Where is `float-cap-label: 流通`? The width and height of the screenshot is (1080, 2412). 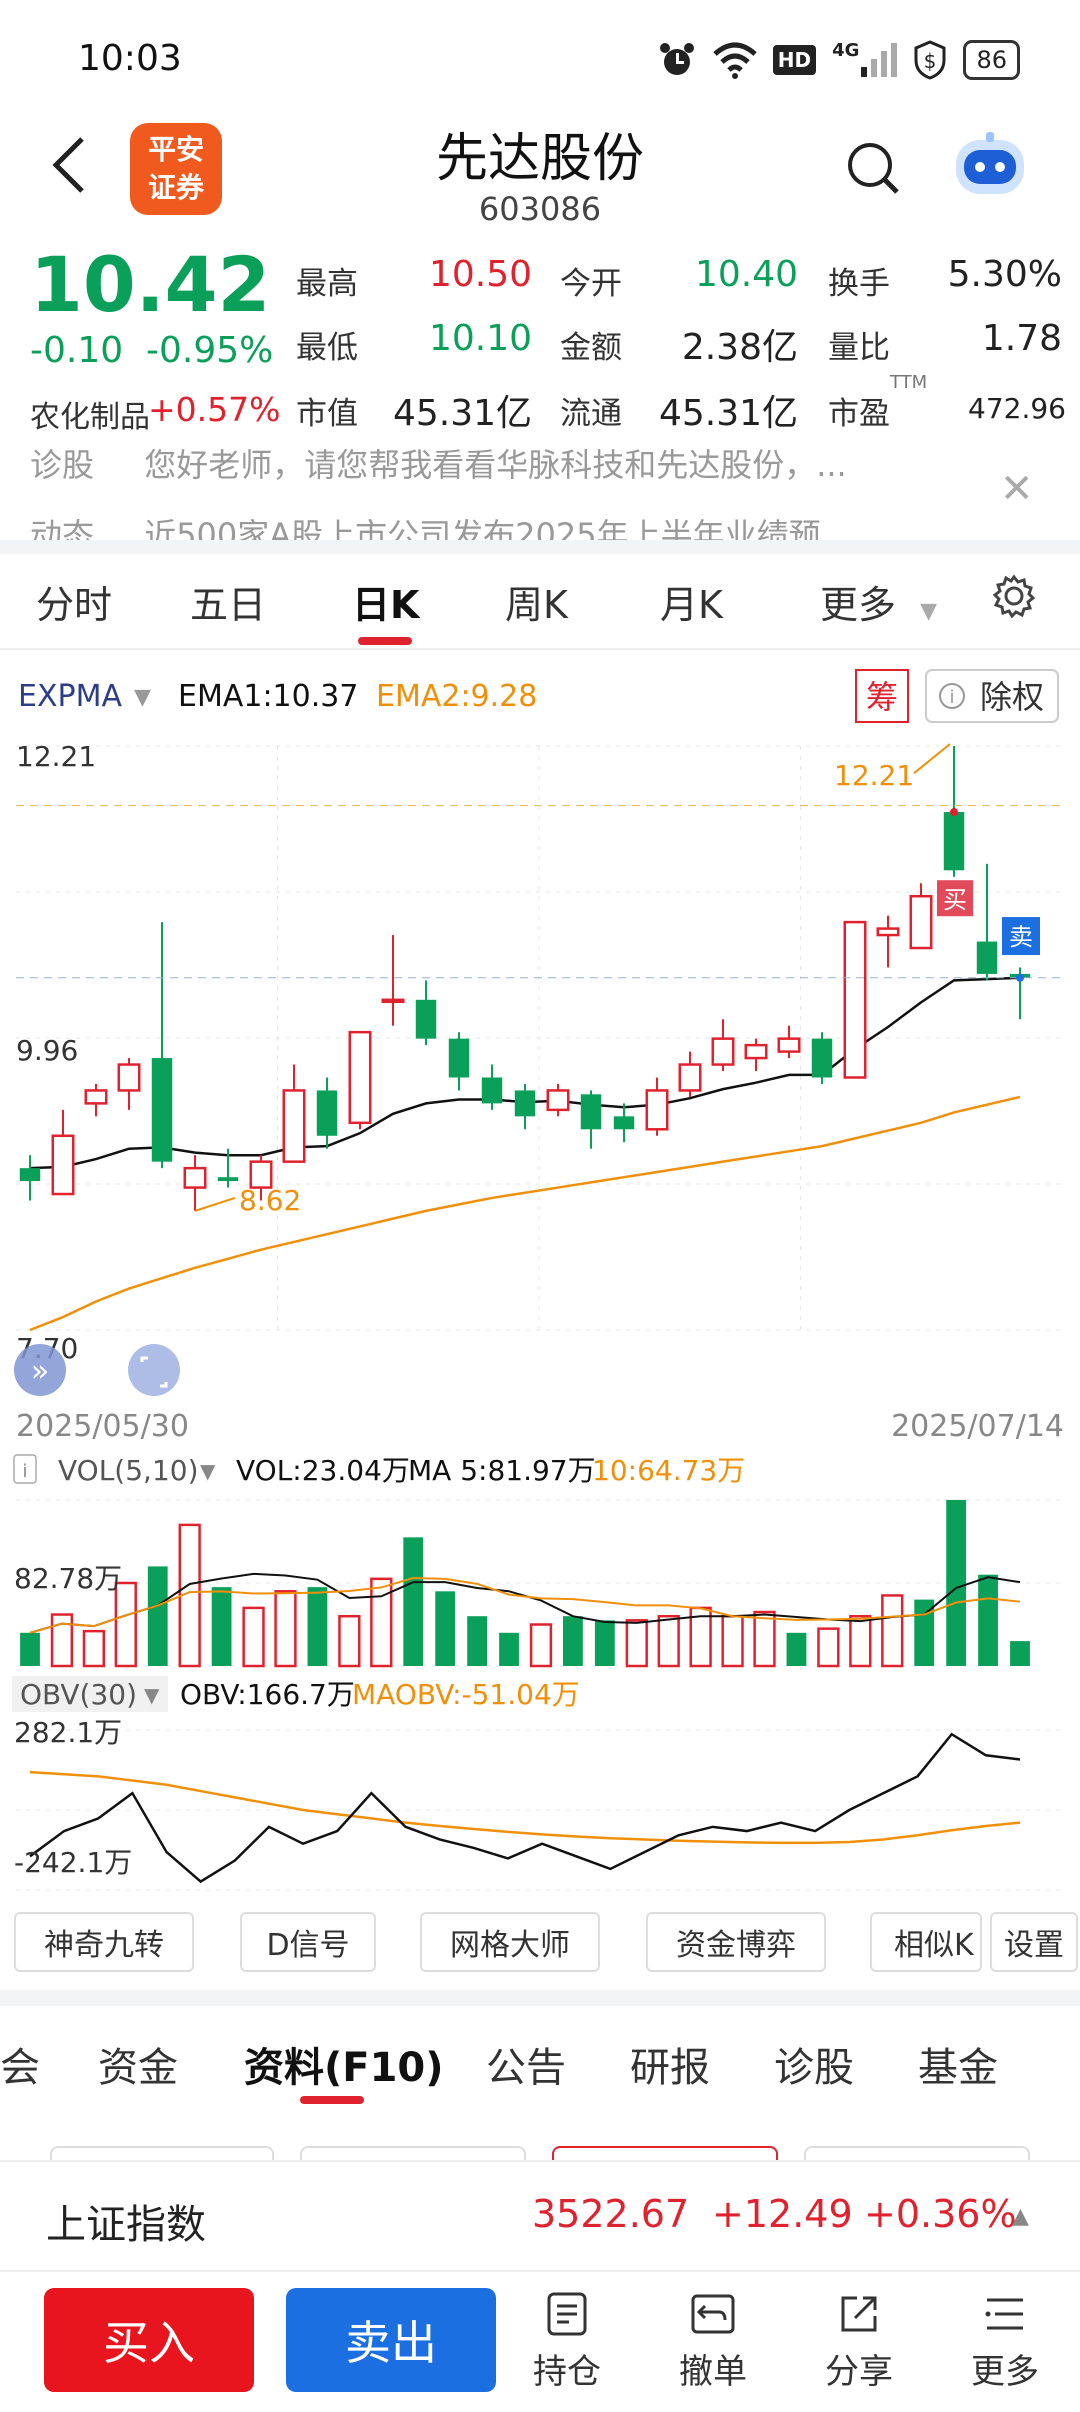 float-cap-label: 流通 is located at coordinates (591, 414).